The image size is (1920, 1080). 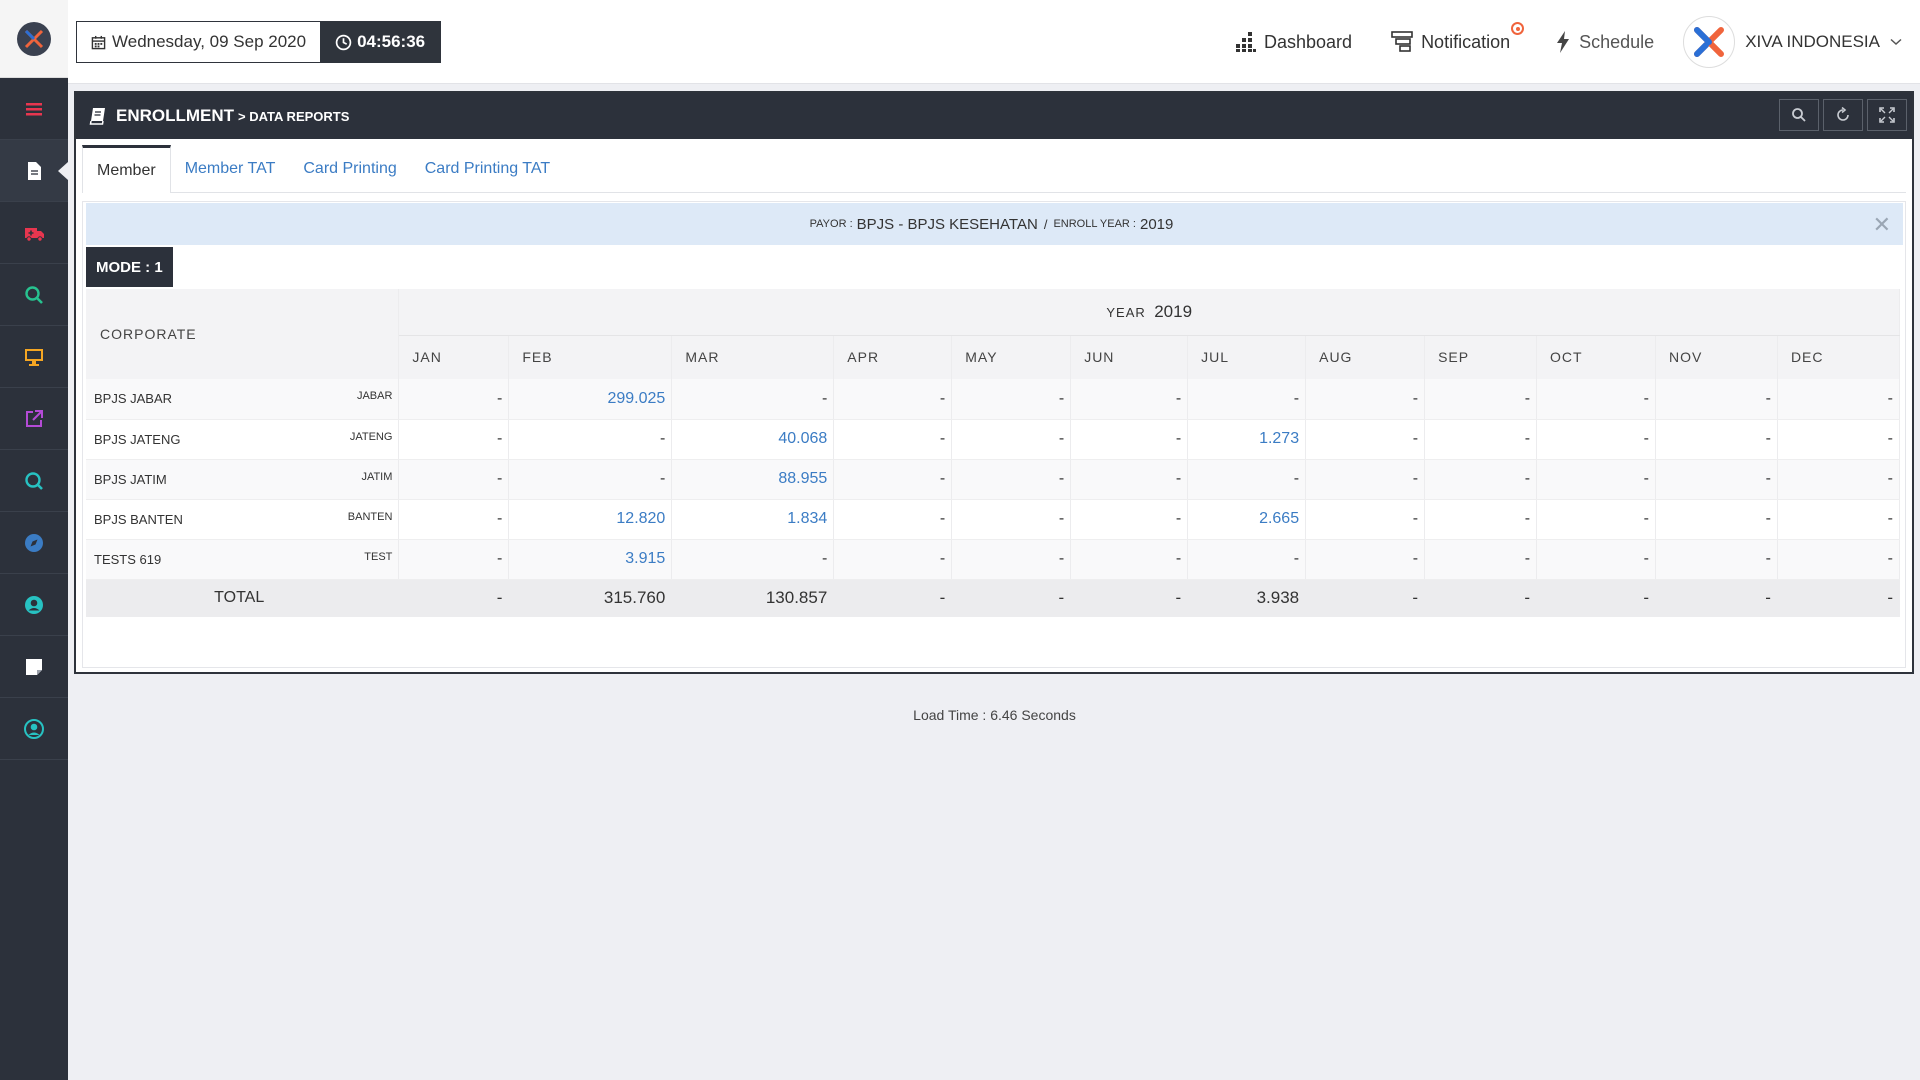 I want to click on panel-search-button, so click(x=1799, y=115).